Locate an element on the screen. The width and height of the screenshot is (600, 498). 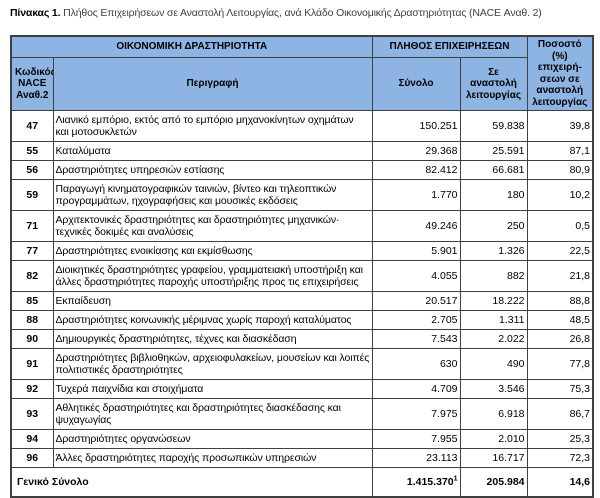
suspension-percentage: 88,8 is located at coordinates (560, 301).